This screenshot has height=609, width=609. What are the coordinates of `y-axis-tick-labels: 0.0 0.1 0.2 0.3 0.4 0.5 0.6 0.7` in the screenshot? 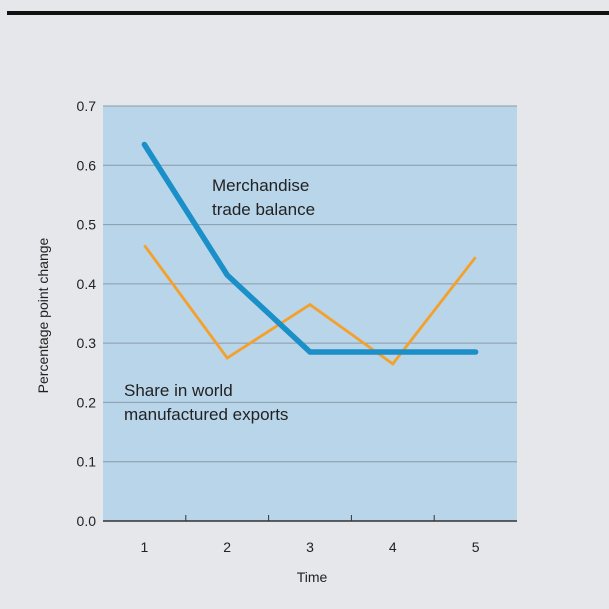 It's located at (87, 313).